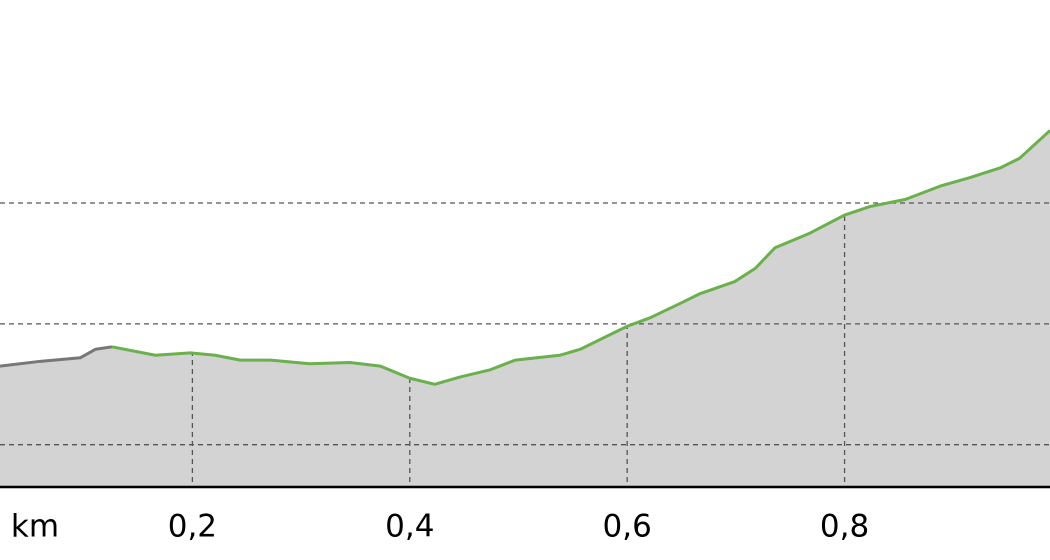 The height and width of the screenshot is (560, 1050). What do you see at coordinates (35, 527) in the screenshot?
I see `x-unit-label: km` at bounding box center [35, 527].